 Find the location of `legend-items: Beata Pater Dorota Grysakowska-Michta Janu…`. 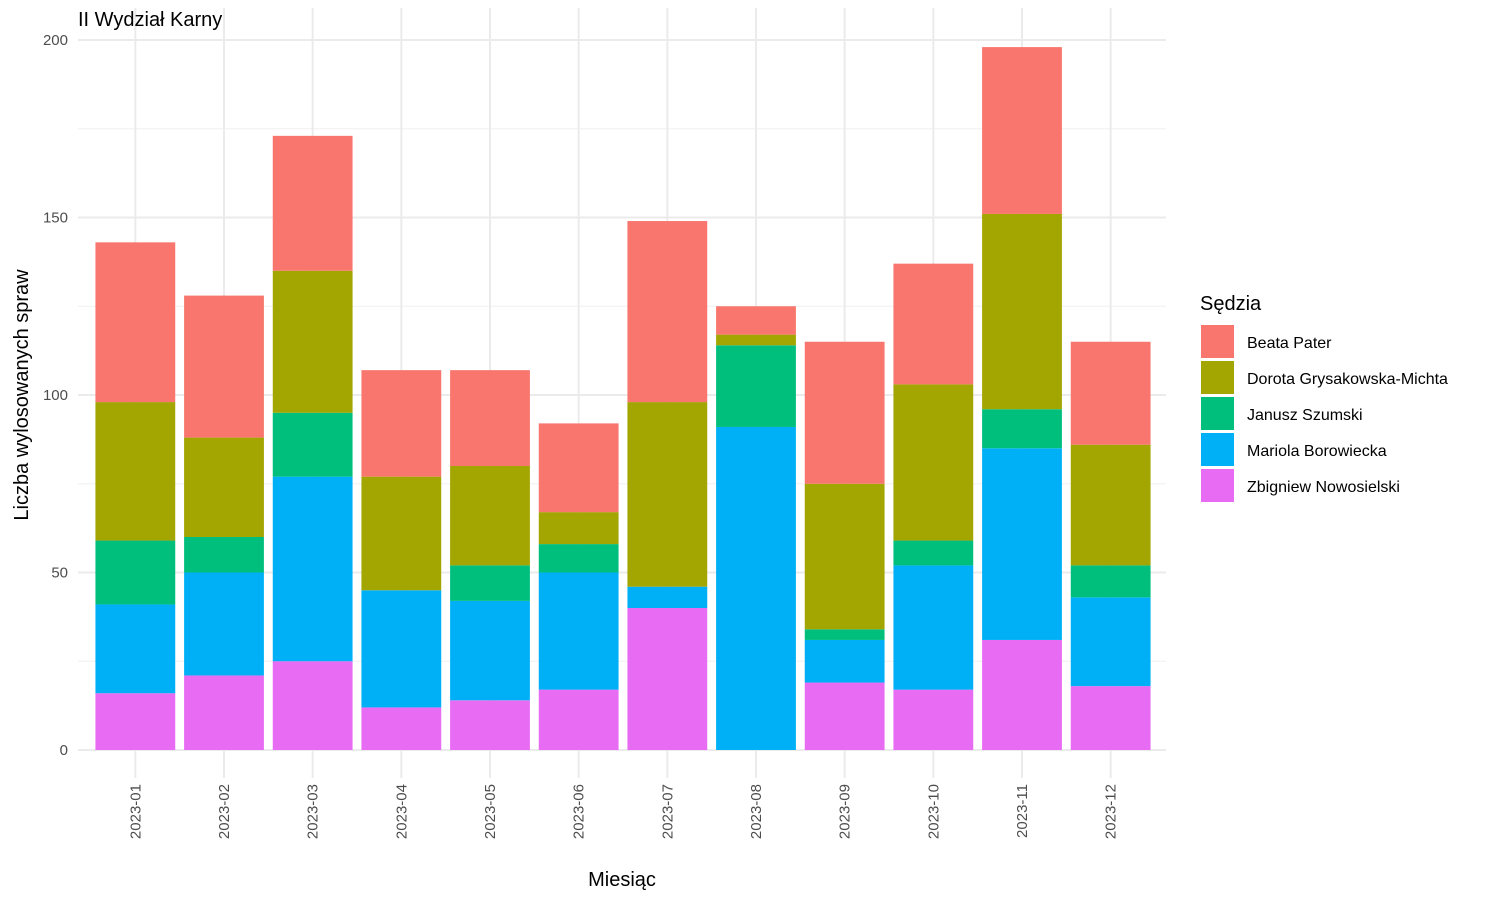

legend-items: Beata Pater Dorota Grysakowska-Michta Janu… is located at coordinates (1324, 413).